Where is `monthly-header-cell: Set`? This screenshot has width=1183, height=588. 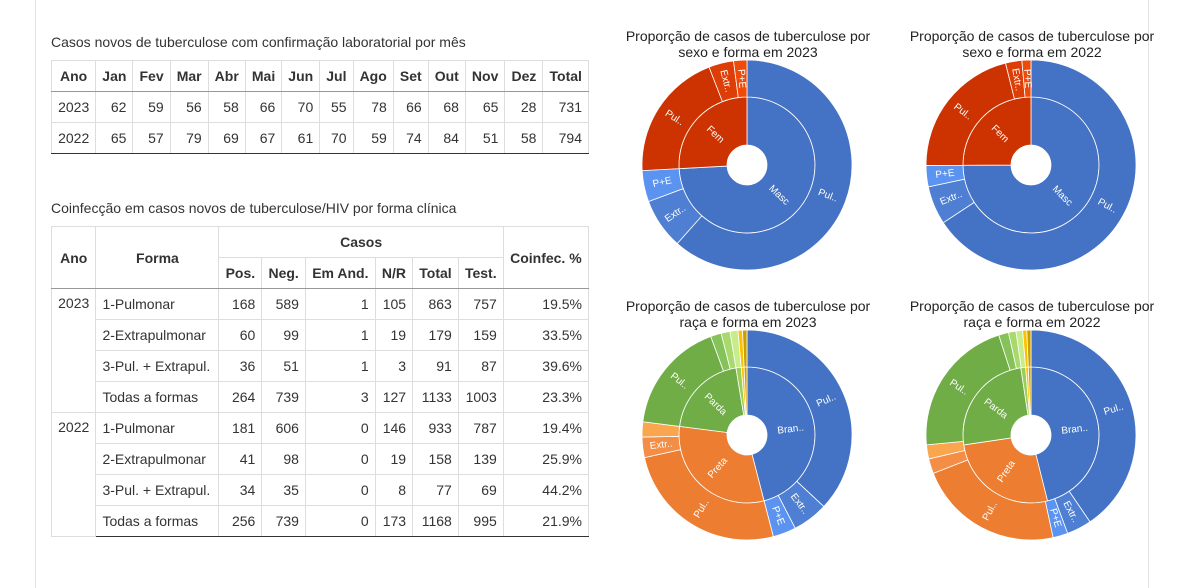
monthly-header-cell: Set is located at coordinates (410, 76).